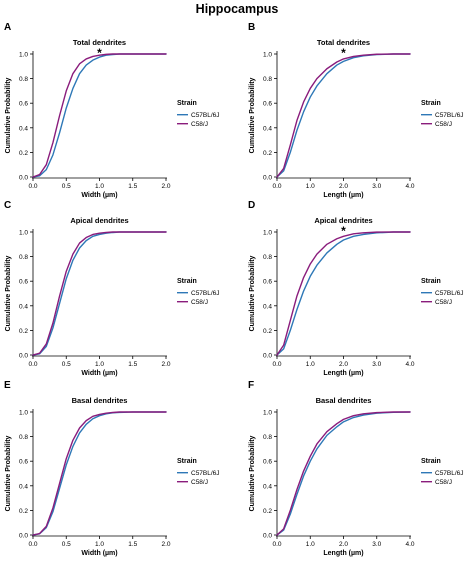 This screenshot has width=474, height=562. What do you see at coordinates (376, 364) in the screenshot?
I see `panel-d-x-tick-label: 3.0` at bounding box center [376, 364].